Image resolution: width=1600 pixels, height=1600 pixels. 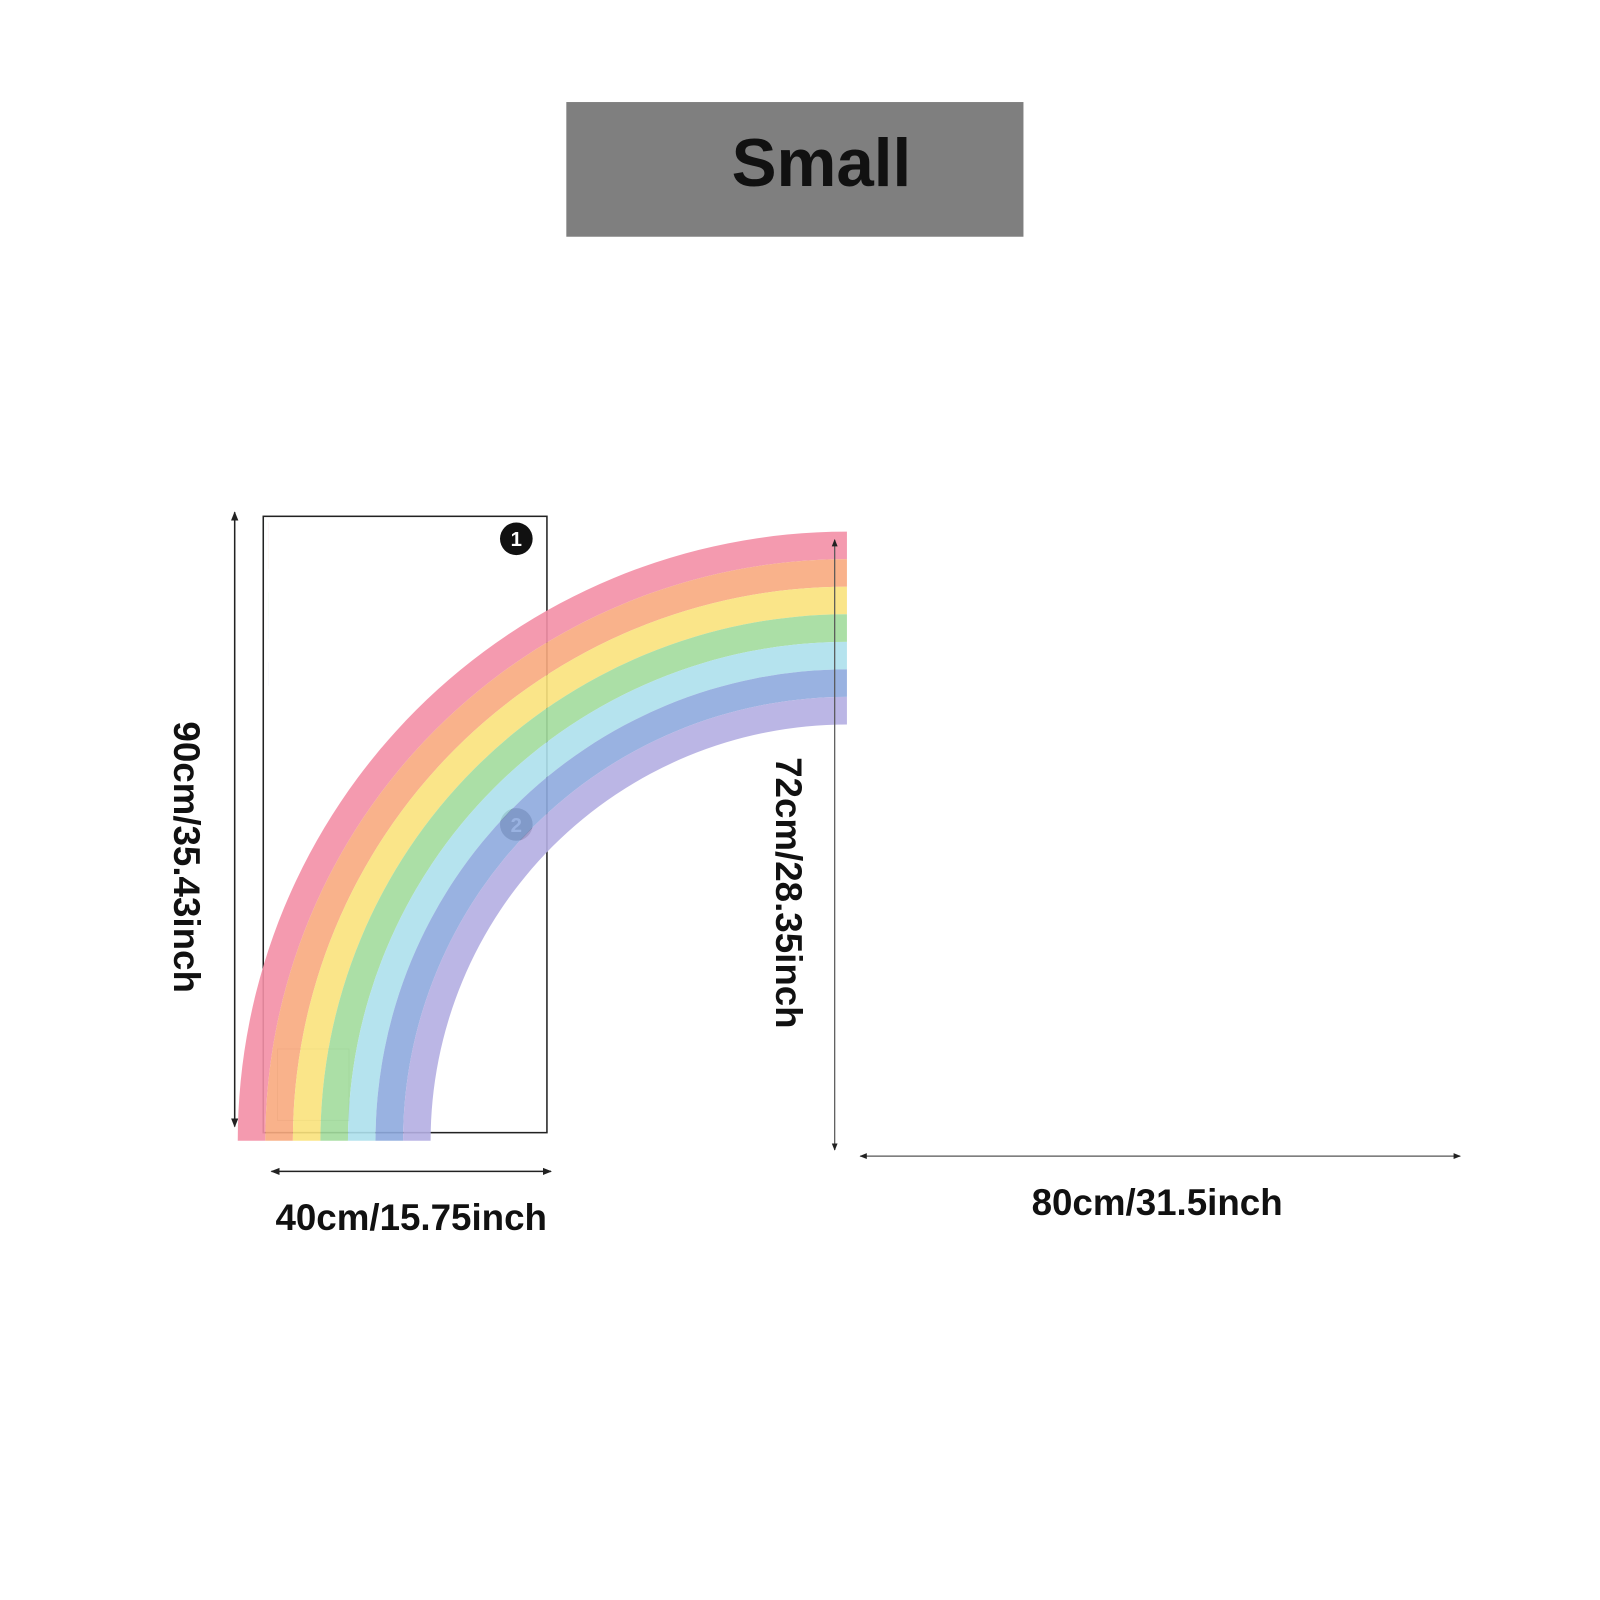 I want to click on title: Small, so click(x=822, y=163).